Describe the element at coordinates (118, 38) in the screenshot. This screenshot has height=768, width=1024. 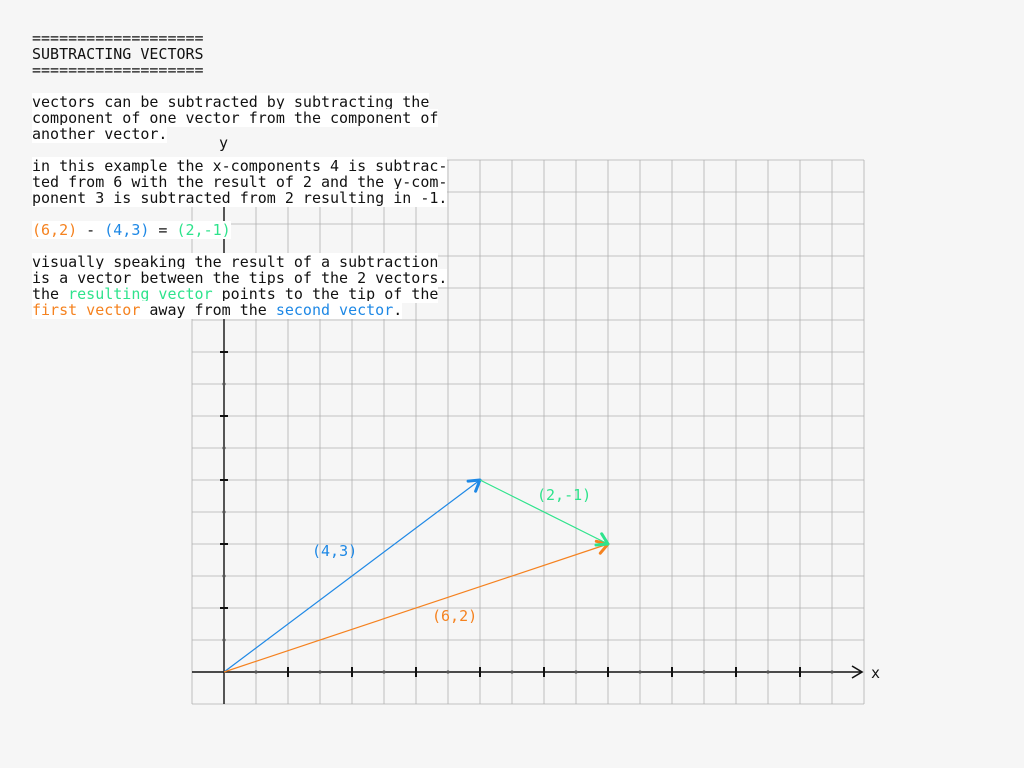
I see `title-rule-top: ===================` at that location.